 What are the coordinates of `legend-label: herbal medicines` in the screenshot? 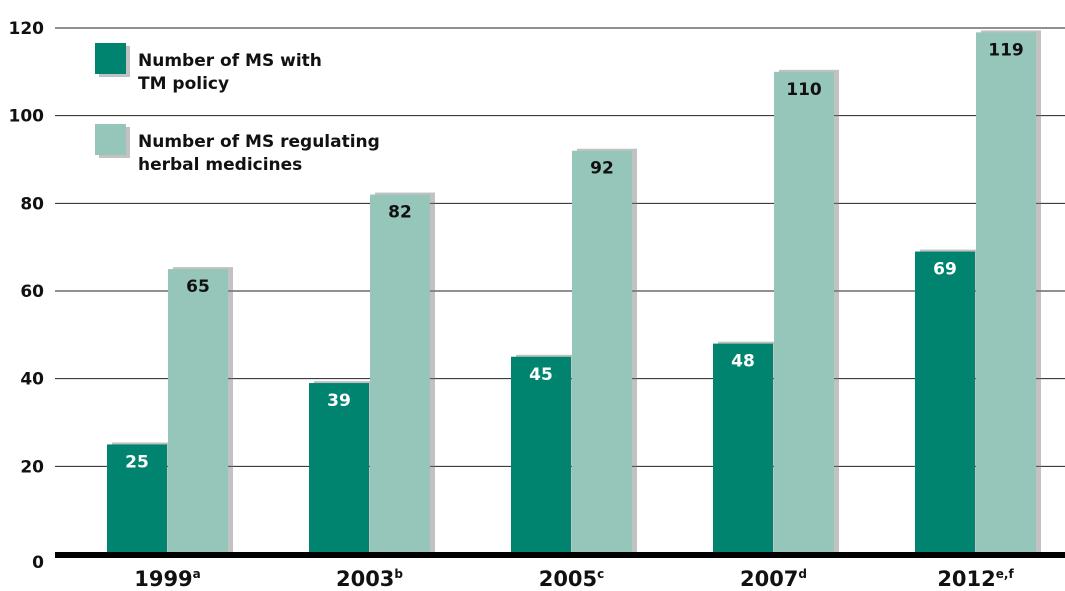 It's located at (220, 165).